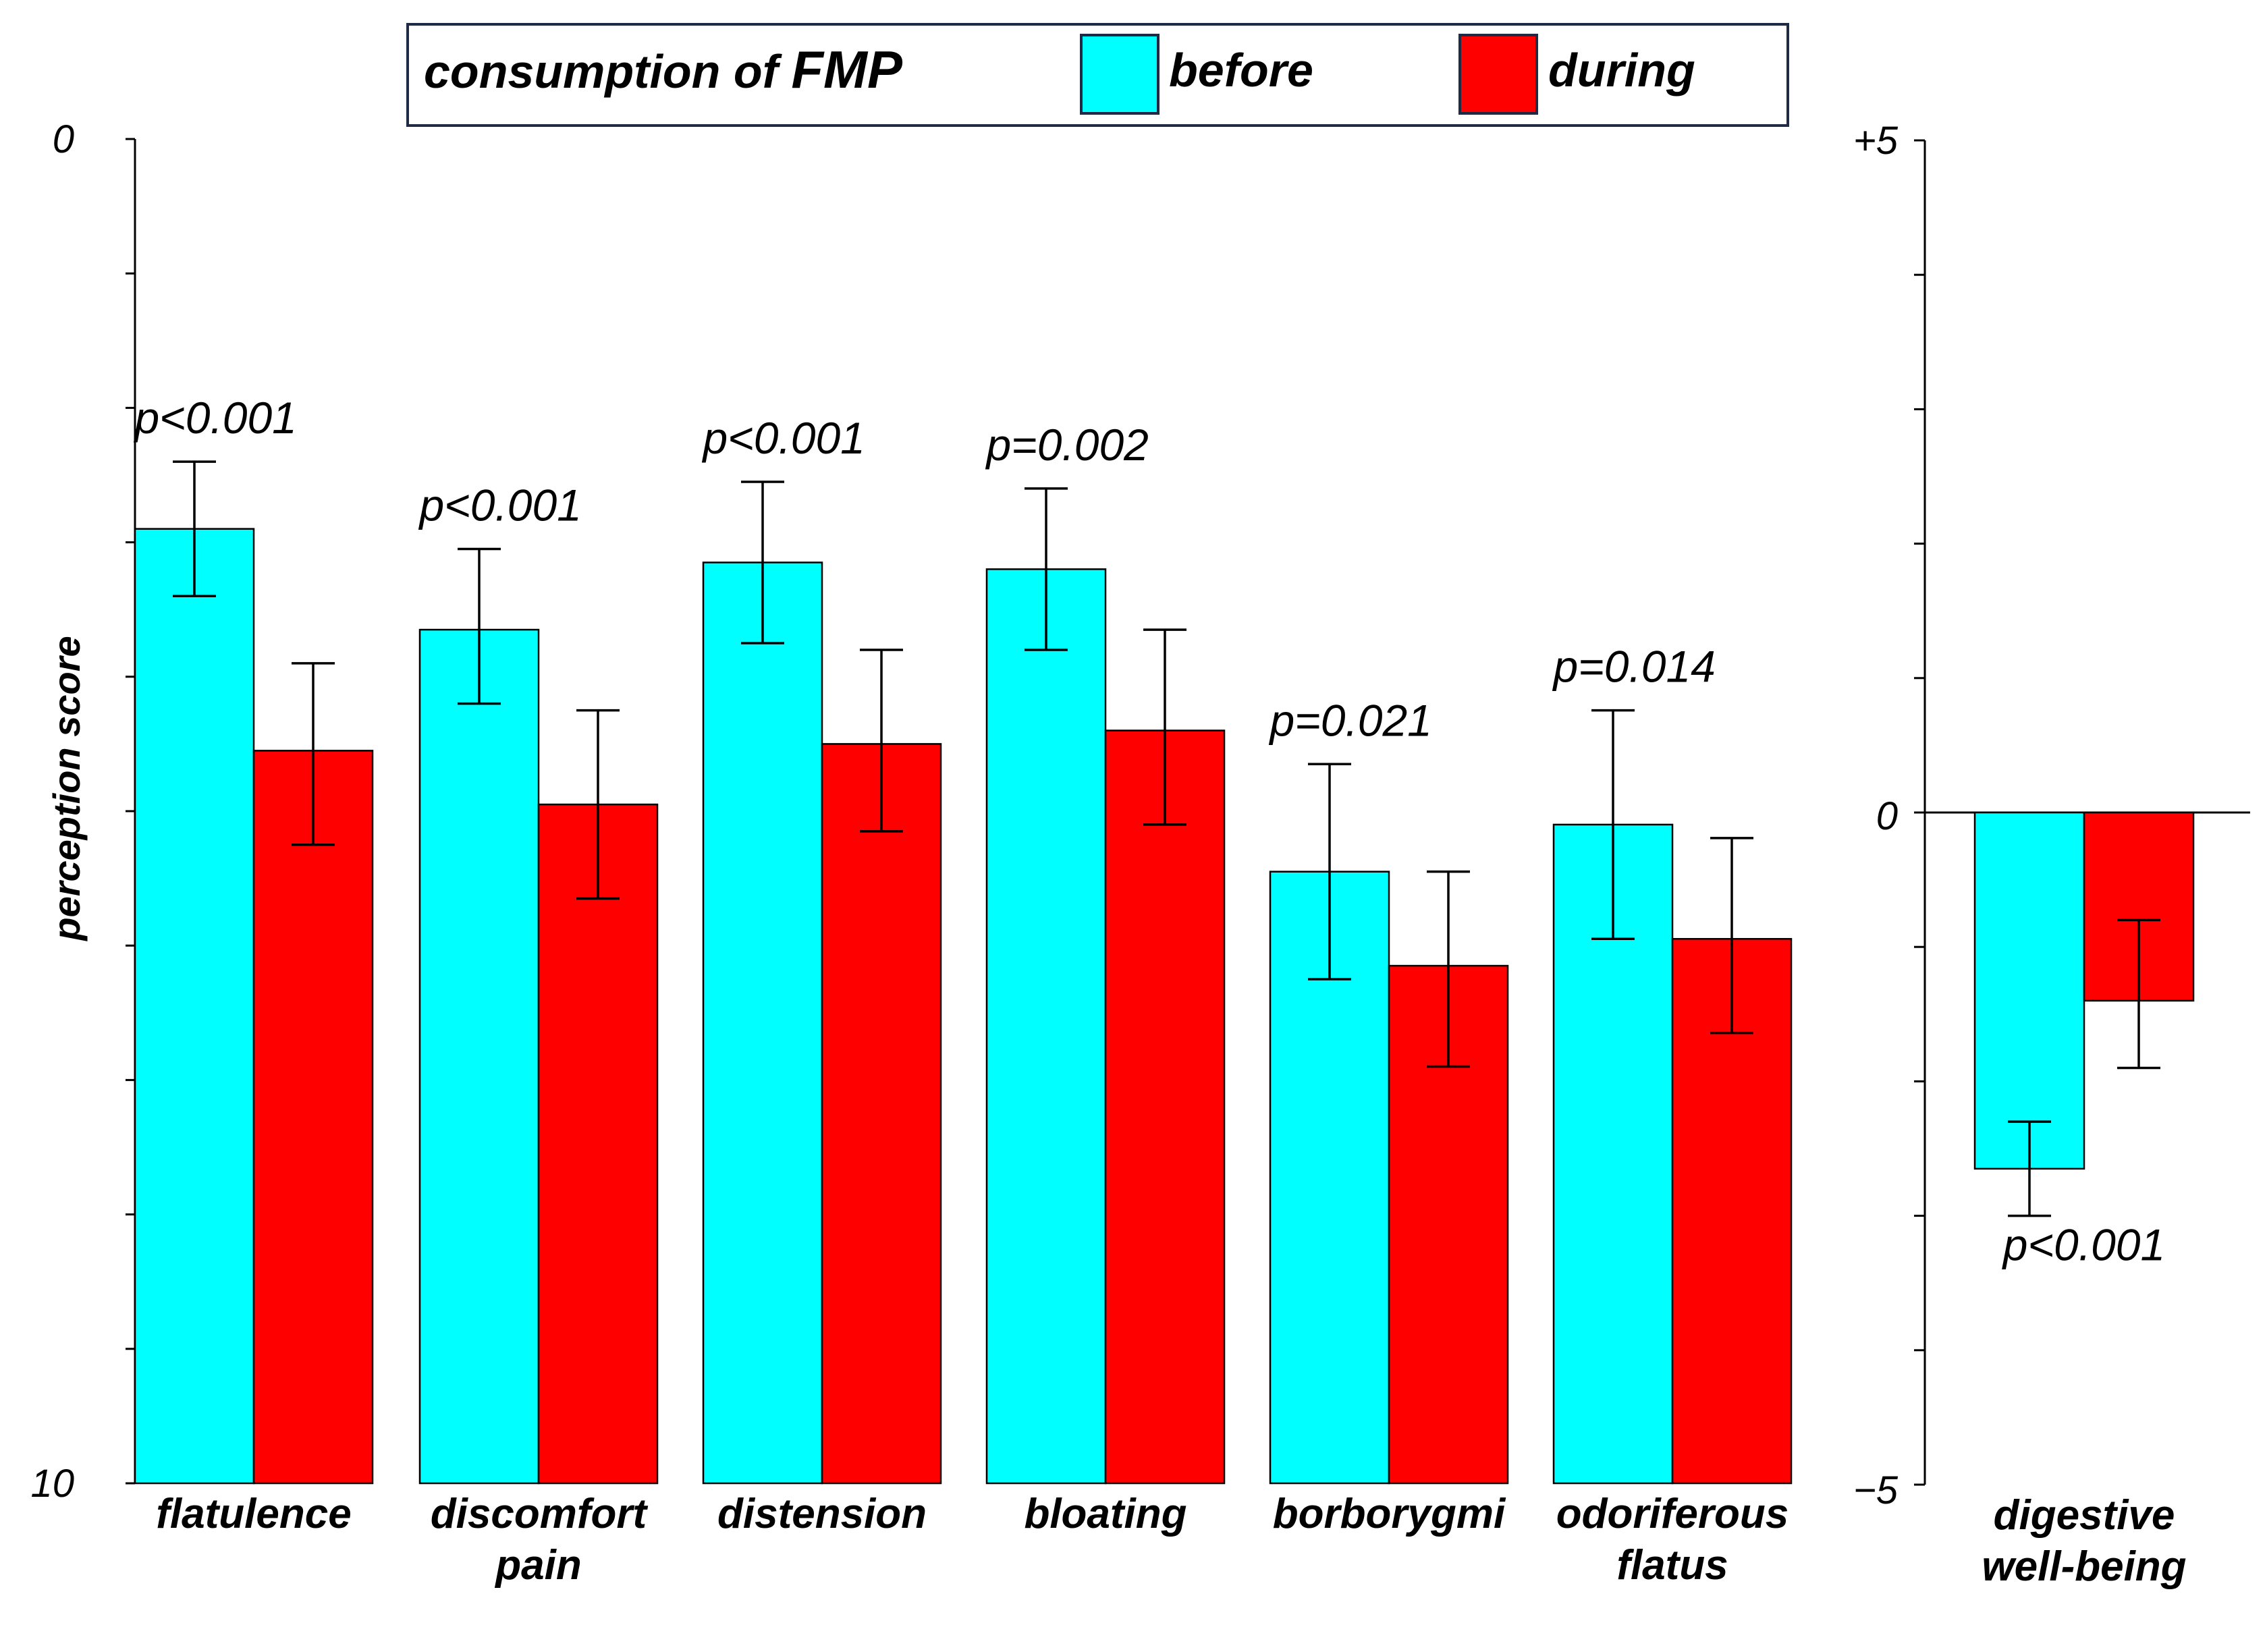 Image resolution: width=2265 pixels, height=1652 pixels. I want to click on p-value-0-3: p=0.002, so click(1066, 445).